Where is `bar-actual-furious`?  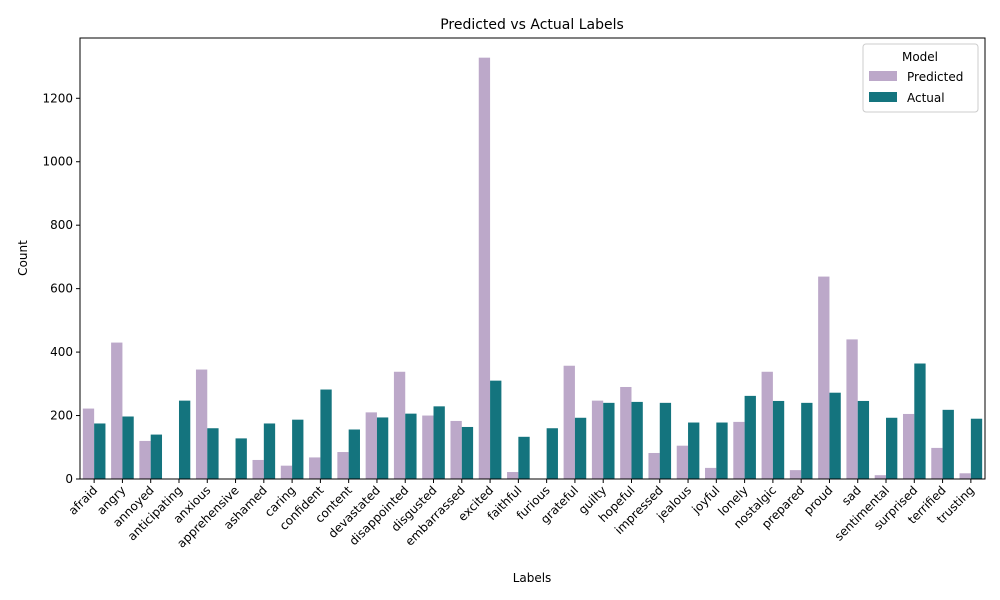 bar-actual-furious is located at coordinates (552, 453).